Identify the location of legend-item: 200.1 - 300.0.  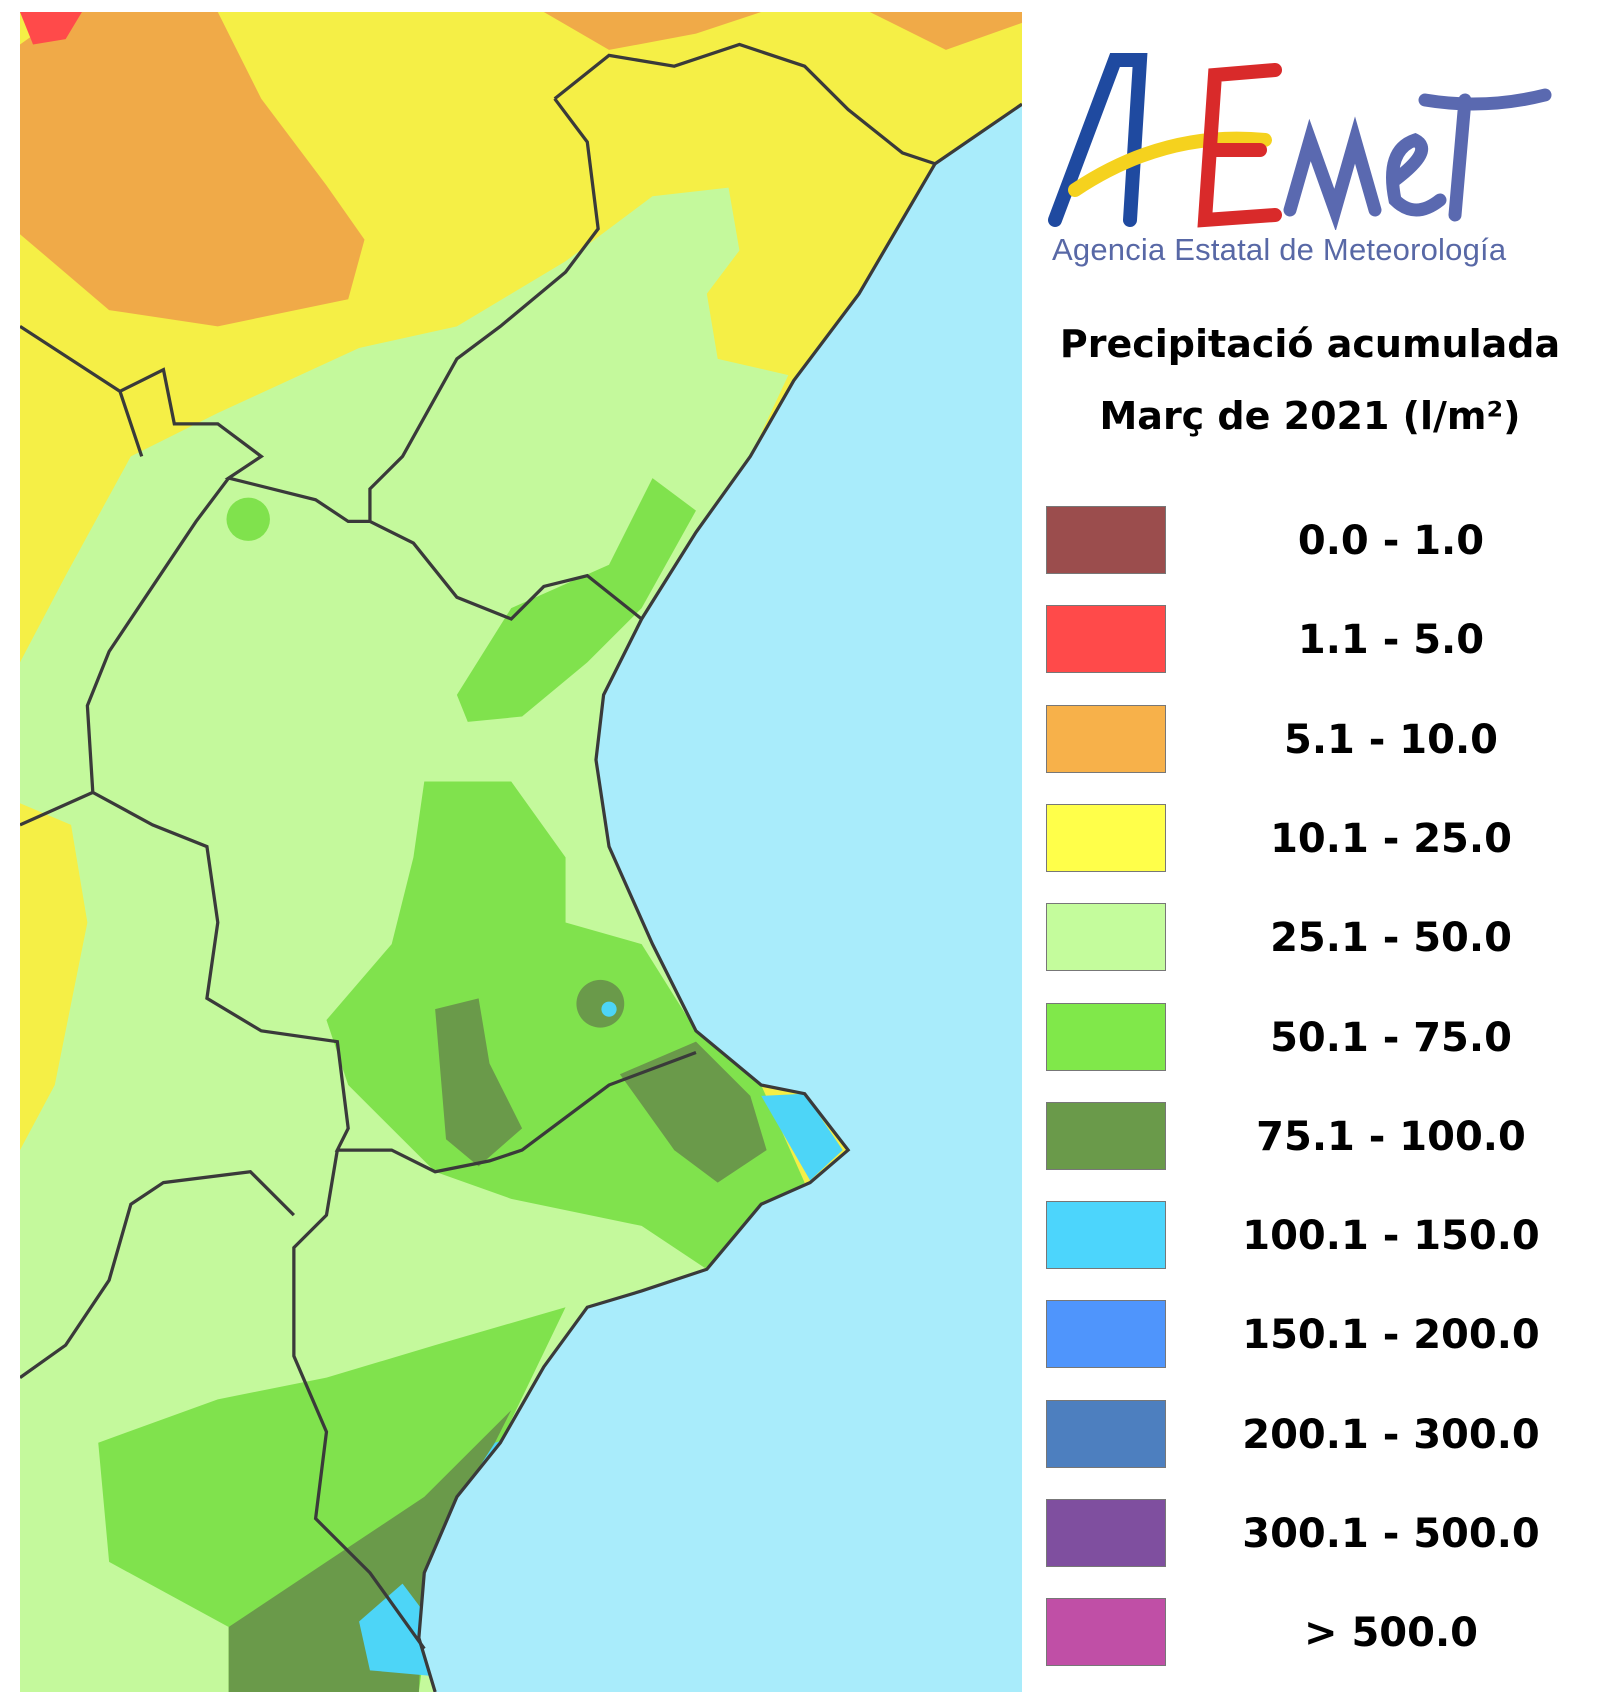
(1316, 1435).